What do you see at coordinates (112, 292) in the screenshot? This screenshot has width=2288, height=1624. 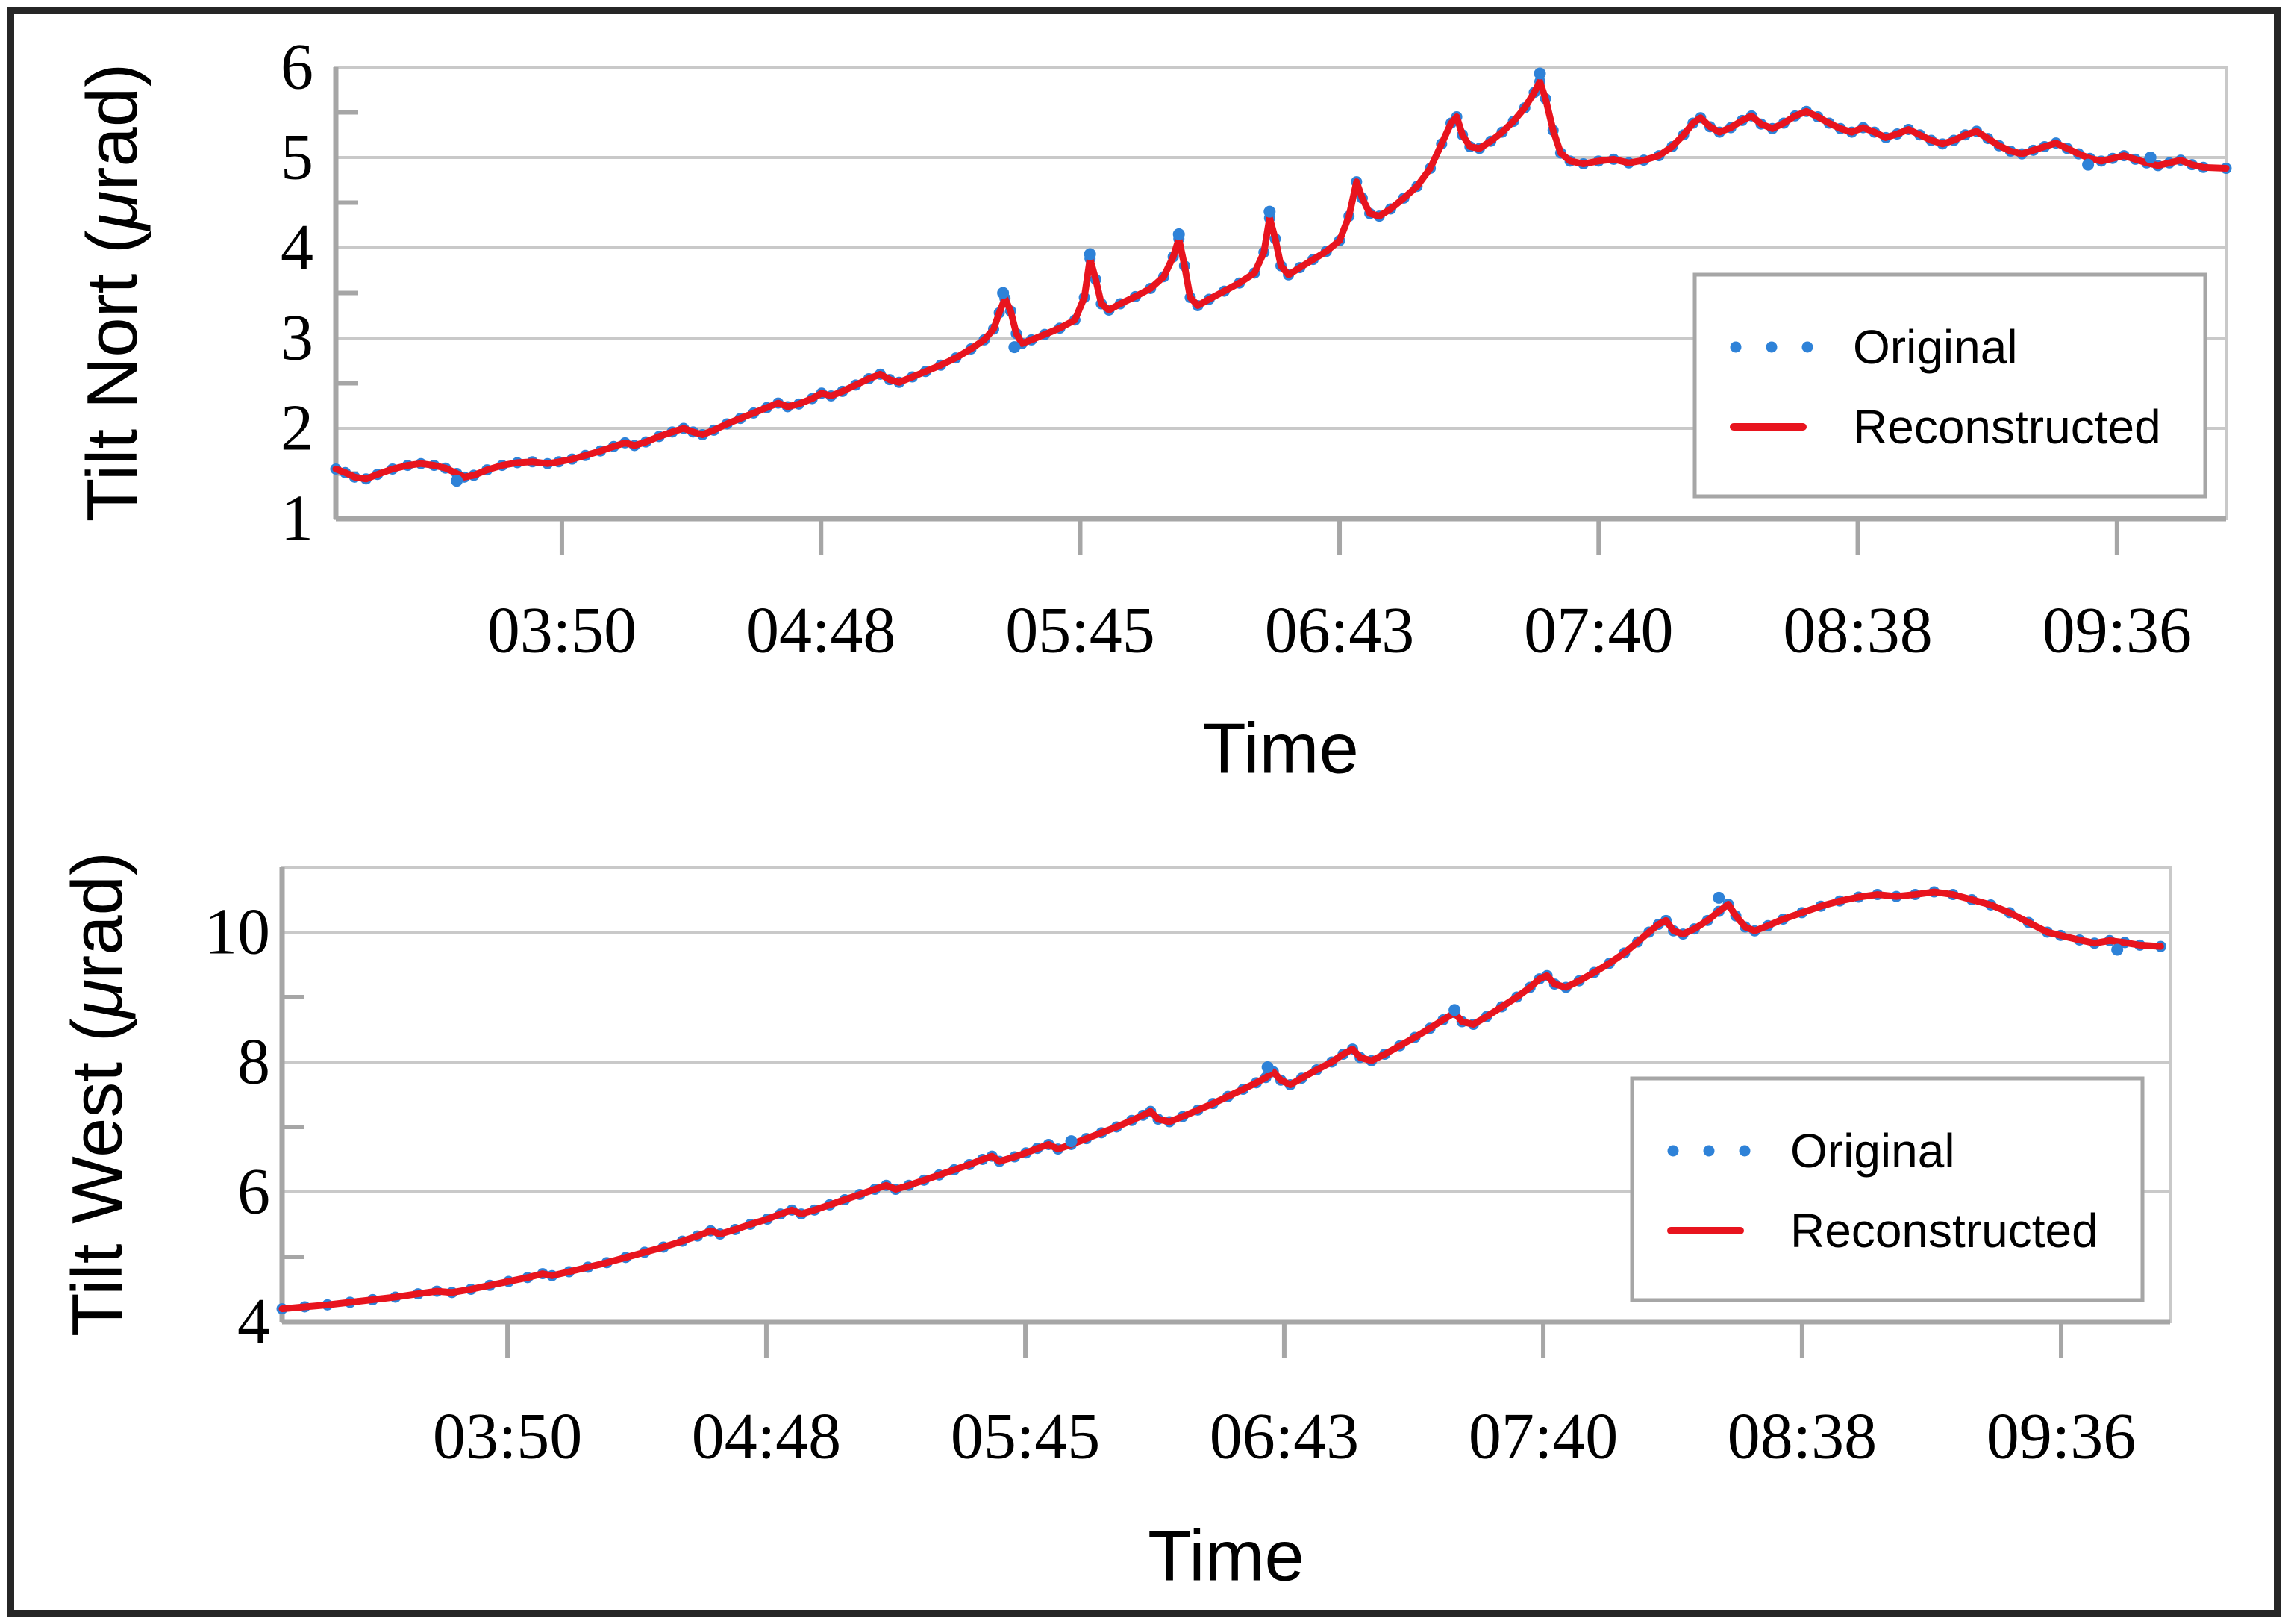 I see `y-axis-title: Tilt Nort (μrad)` at bounding box center [112, 292].